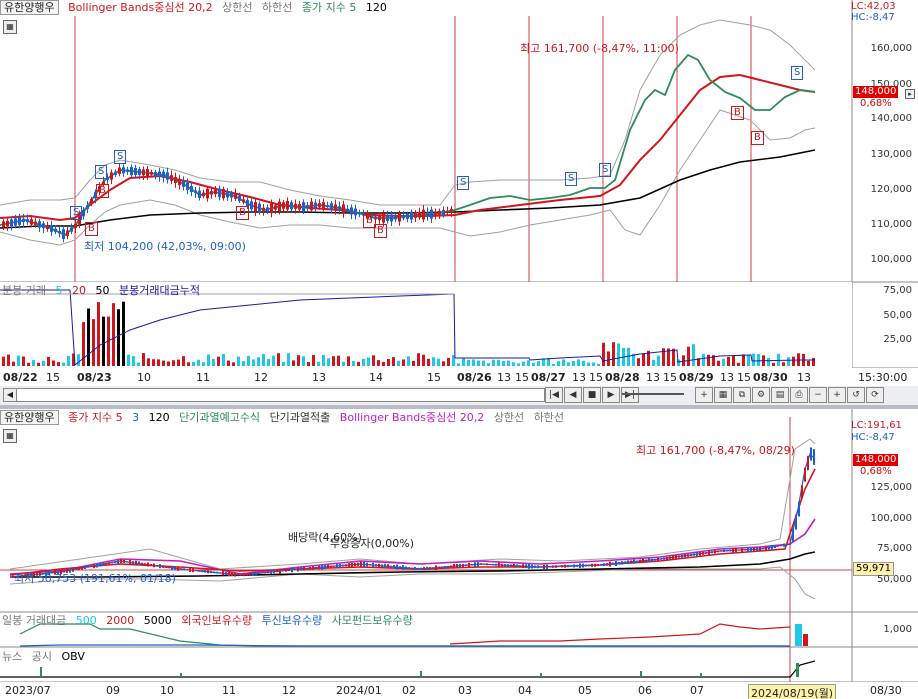  What do you see at coordinates (29, 417) in the screenshot?
I see `stock-name-label-daily: 유한양행우` at bounding box center [29, 417].